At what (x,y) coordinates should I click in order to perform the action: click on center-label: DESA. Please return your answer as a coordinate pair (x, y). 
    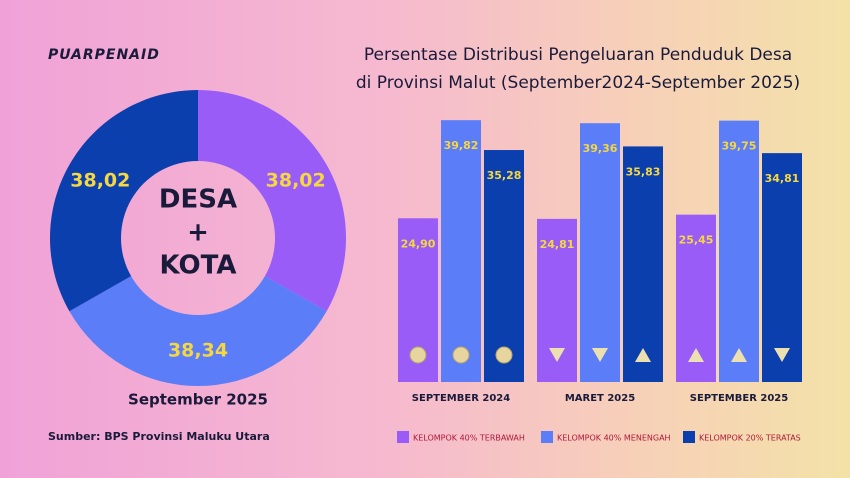
    Looking at the image, I should click on (198, 200).